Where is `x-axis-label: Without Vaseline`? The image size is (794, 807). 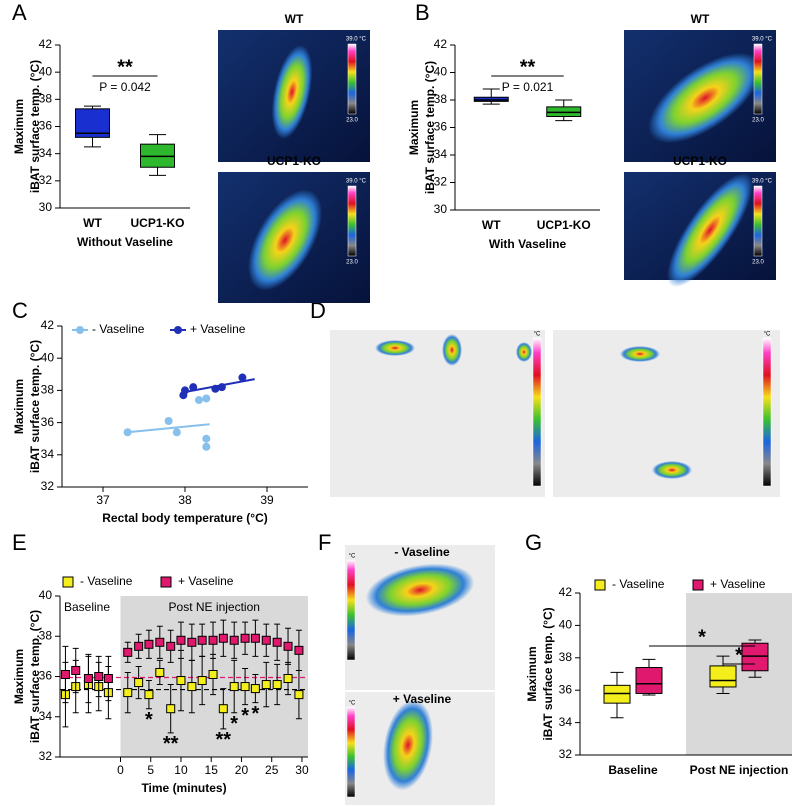
x-axis-label: Without Vaseline is located at coordinates (125, 242).